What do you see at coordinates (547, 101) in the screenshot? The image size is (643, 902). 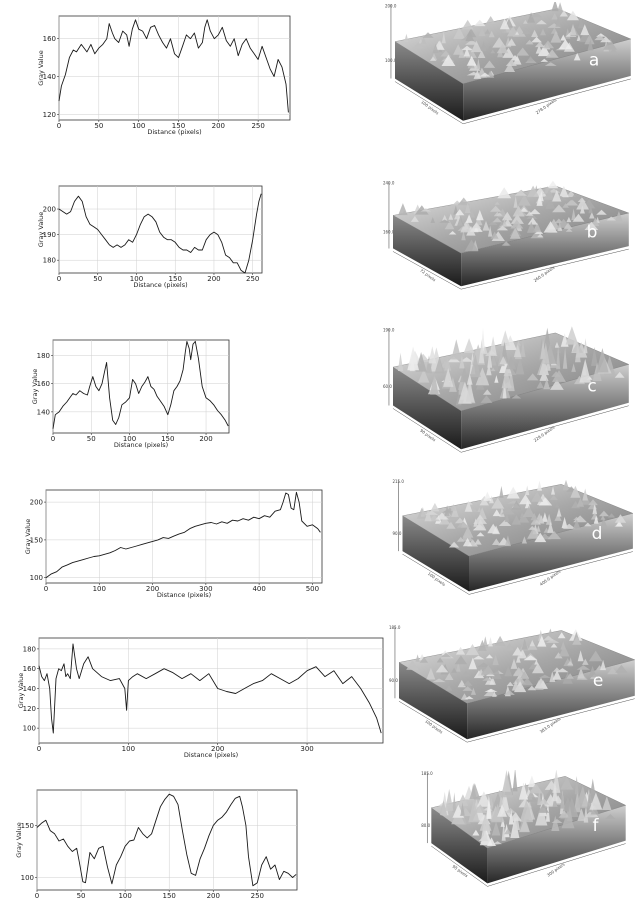 I see `x-floor-axis-line` at bounding box center [547, 101].